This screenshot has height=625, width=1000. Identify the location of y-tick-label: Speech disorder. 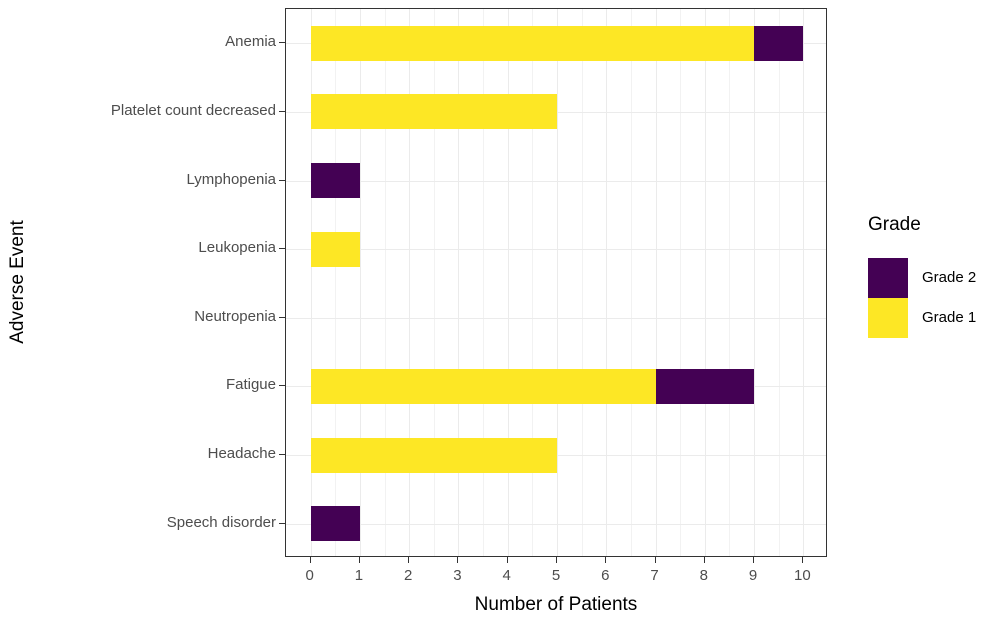
(221, 522).